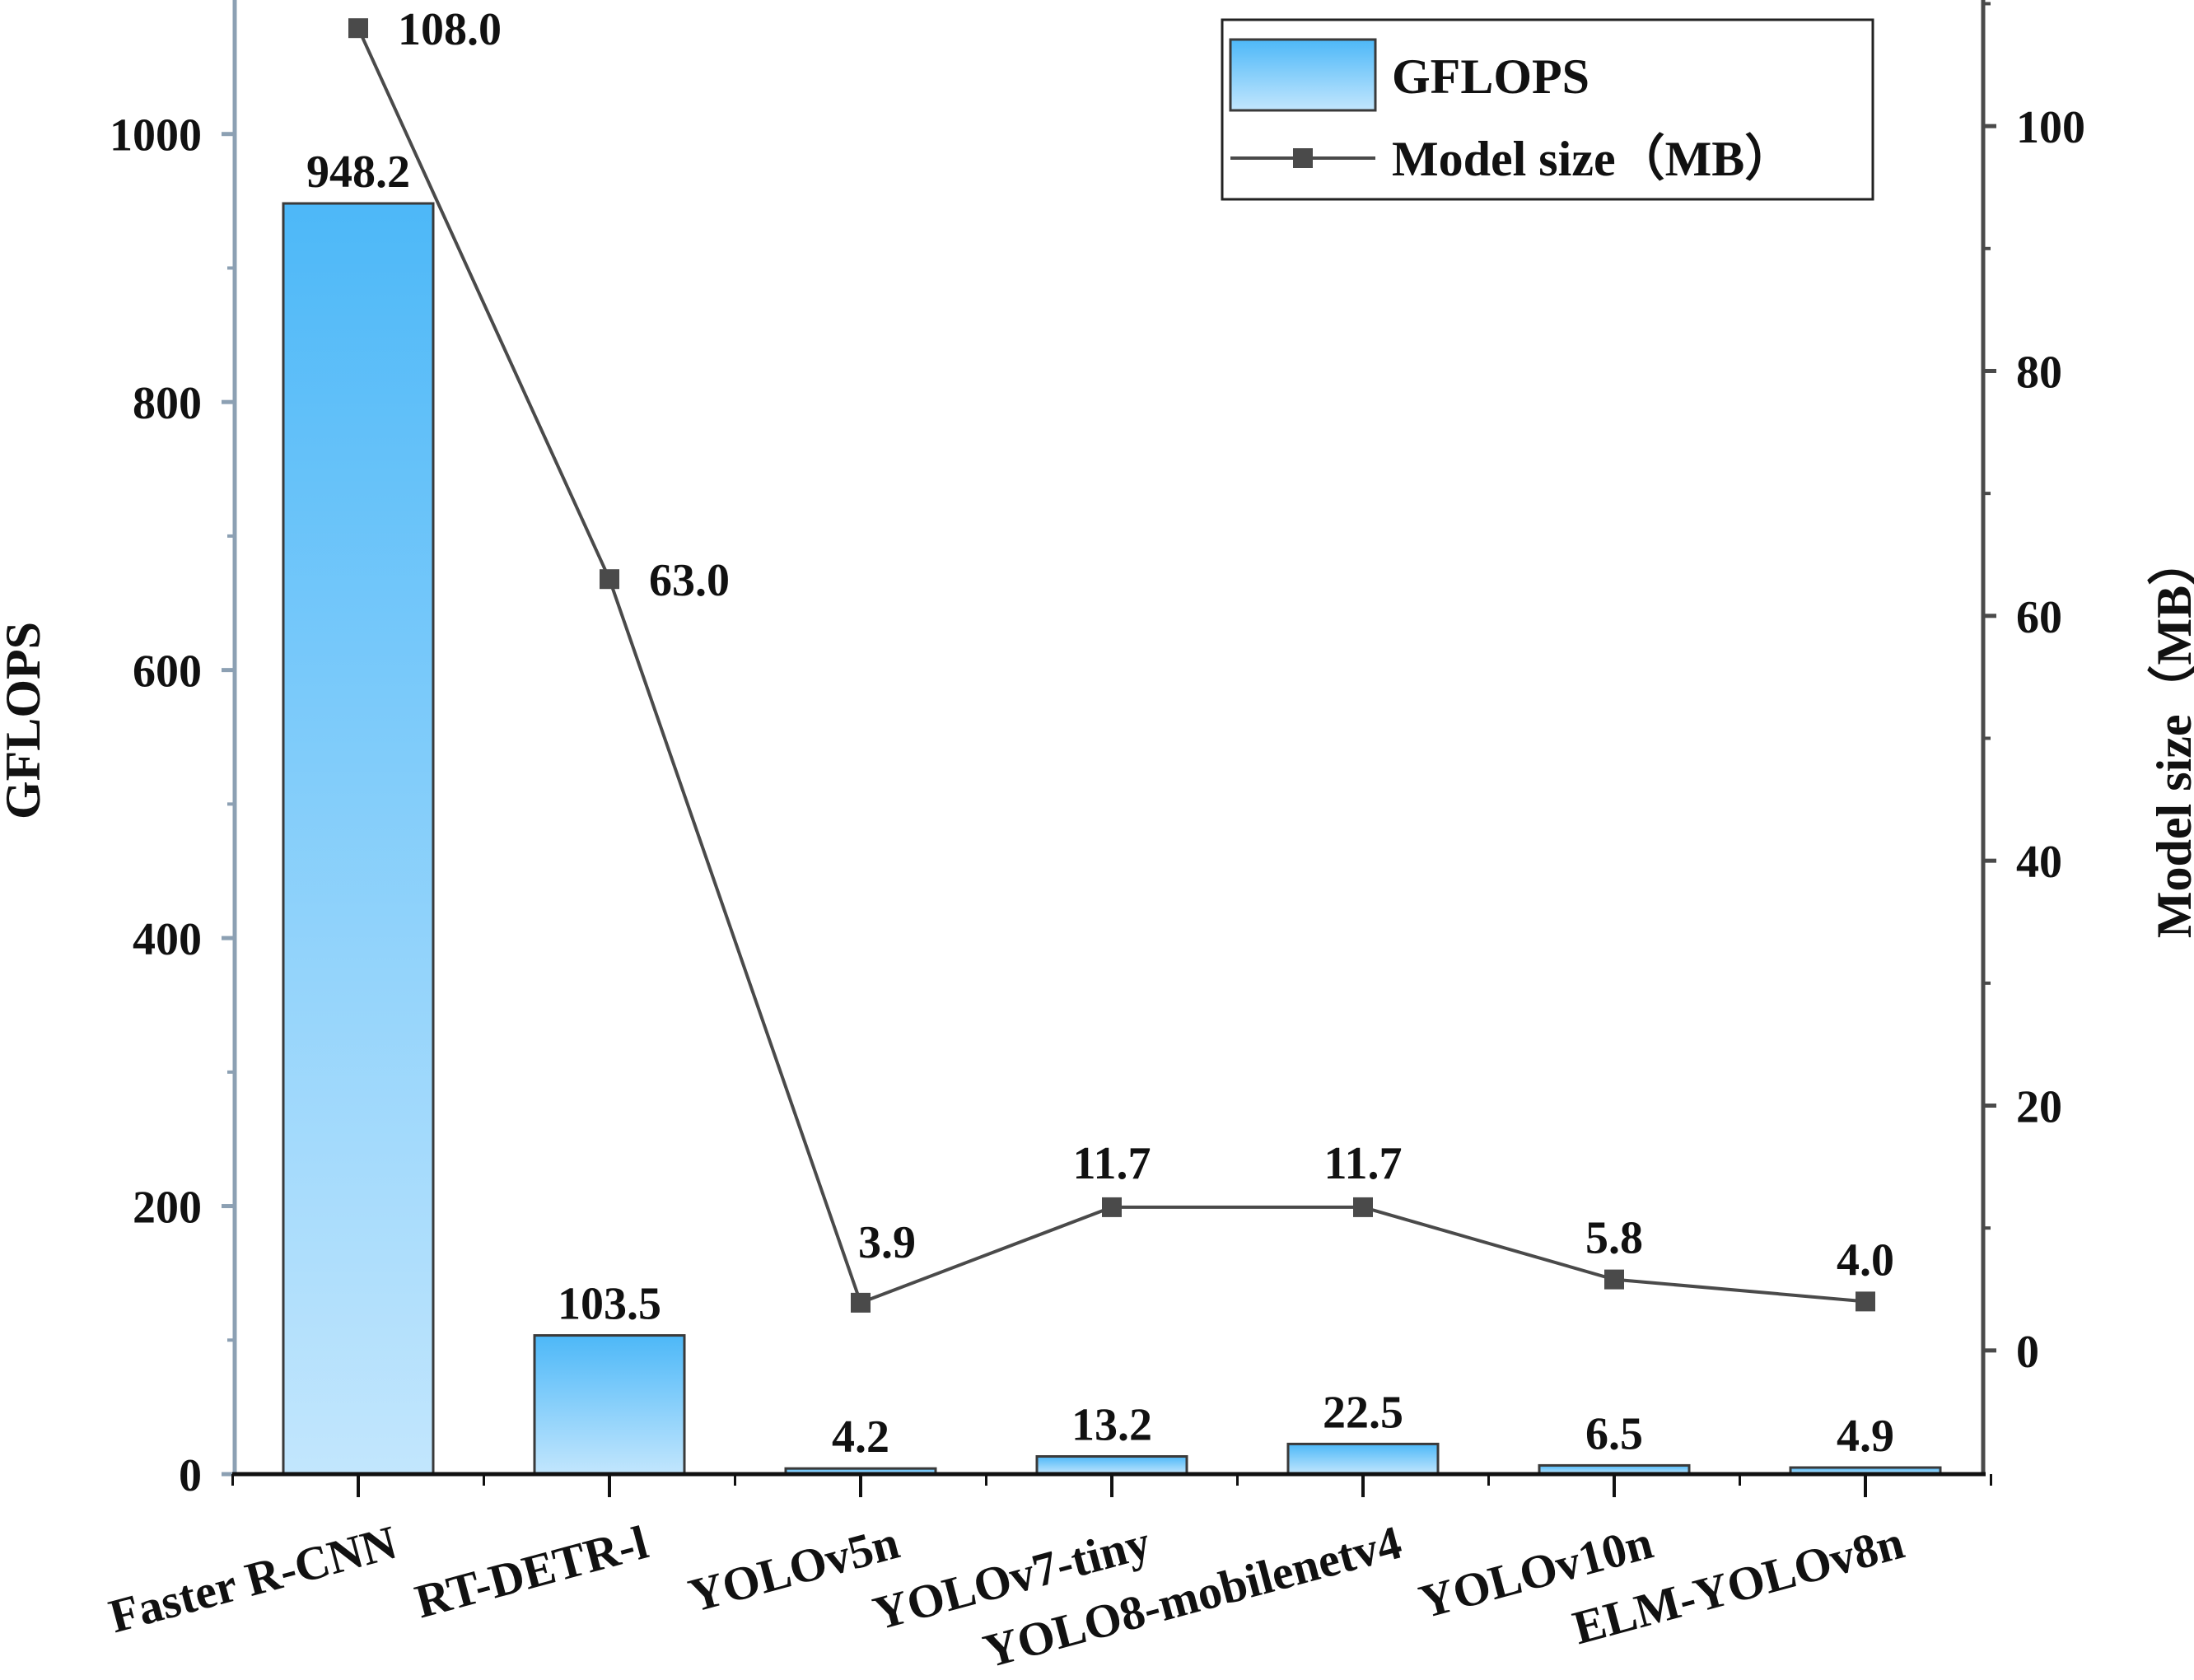 This screenshot has width=2194, height=1680. I want to click on bar-value-label-5: 22.5, so click(1363, 1412).